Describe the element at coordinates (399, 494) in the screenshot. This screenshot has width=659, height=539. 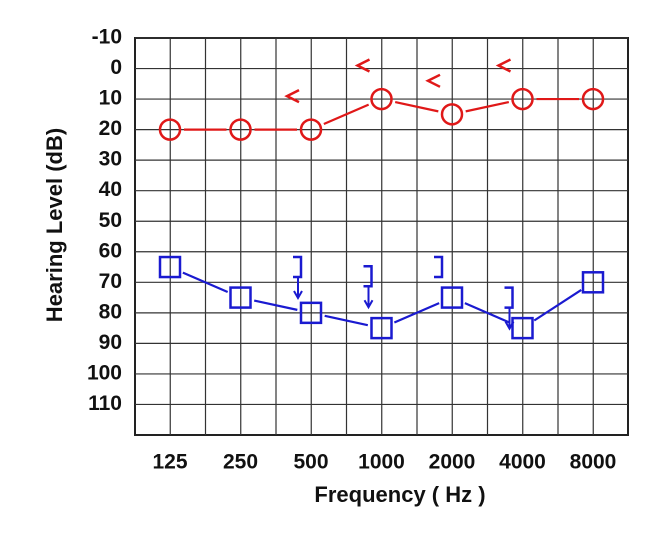
I see `x-axis-title: Frequency ( Hz )` at that location.